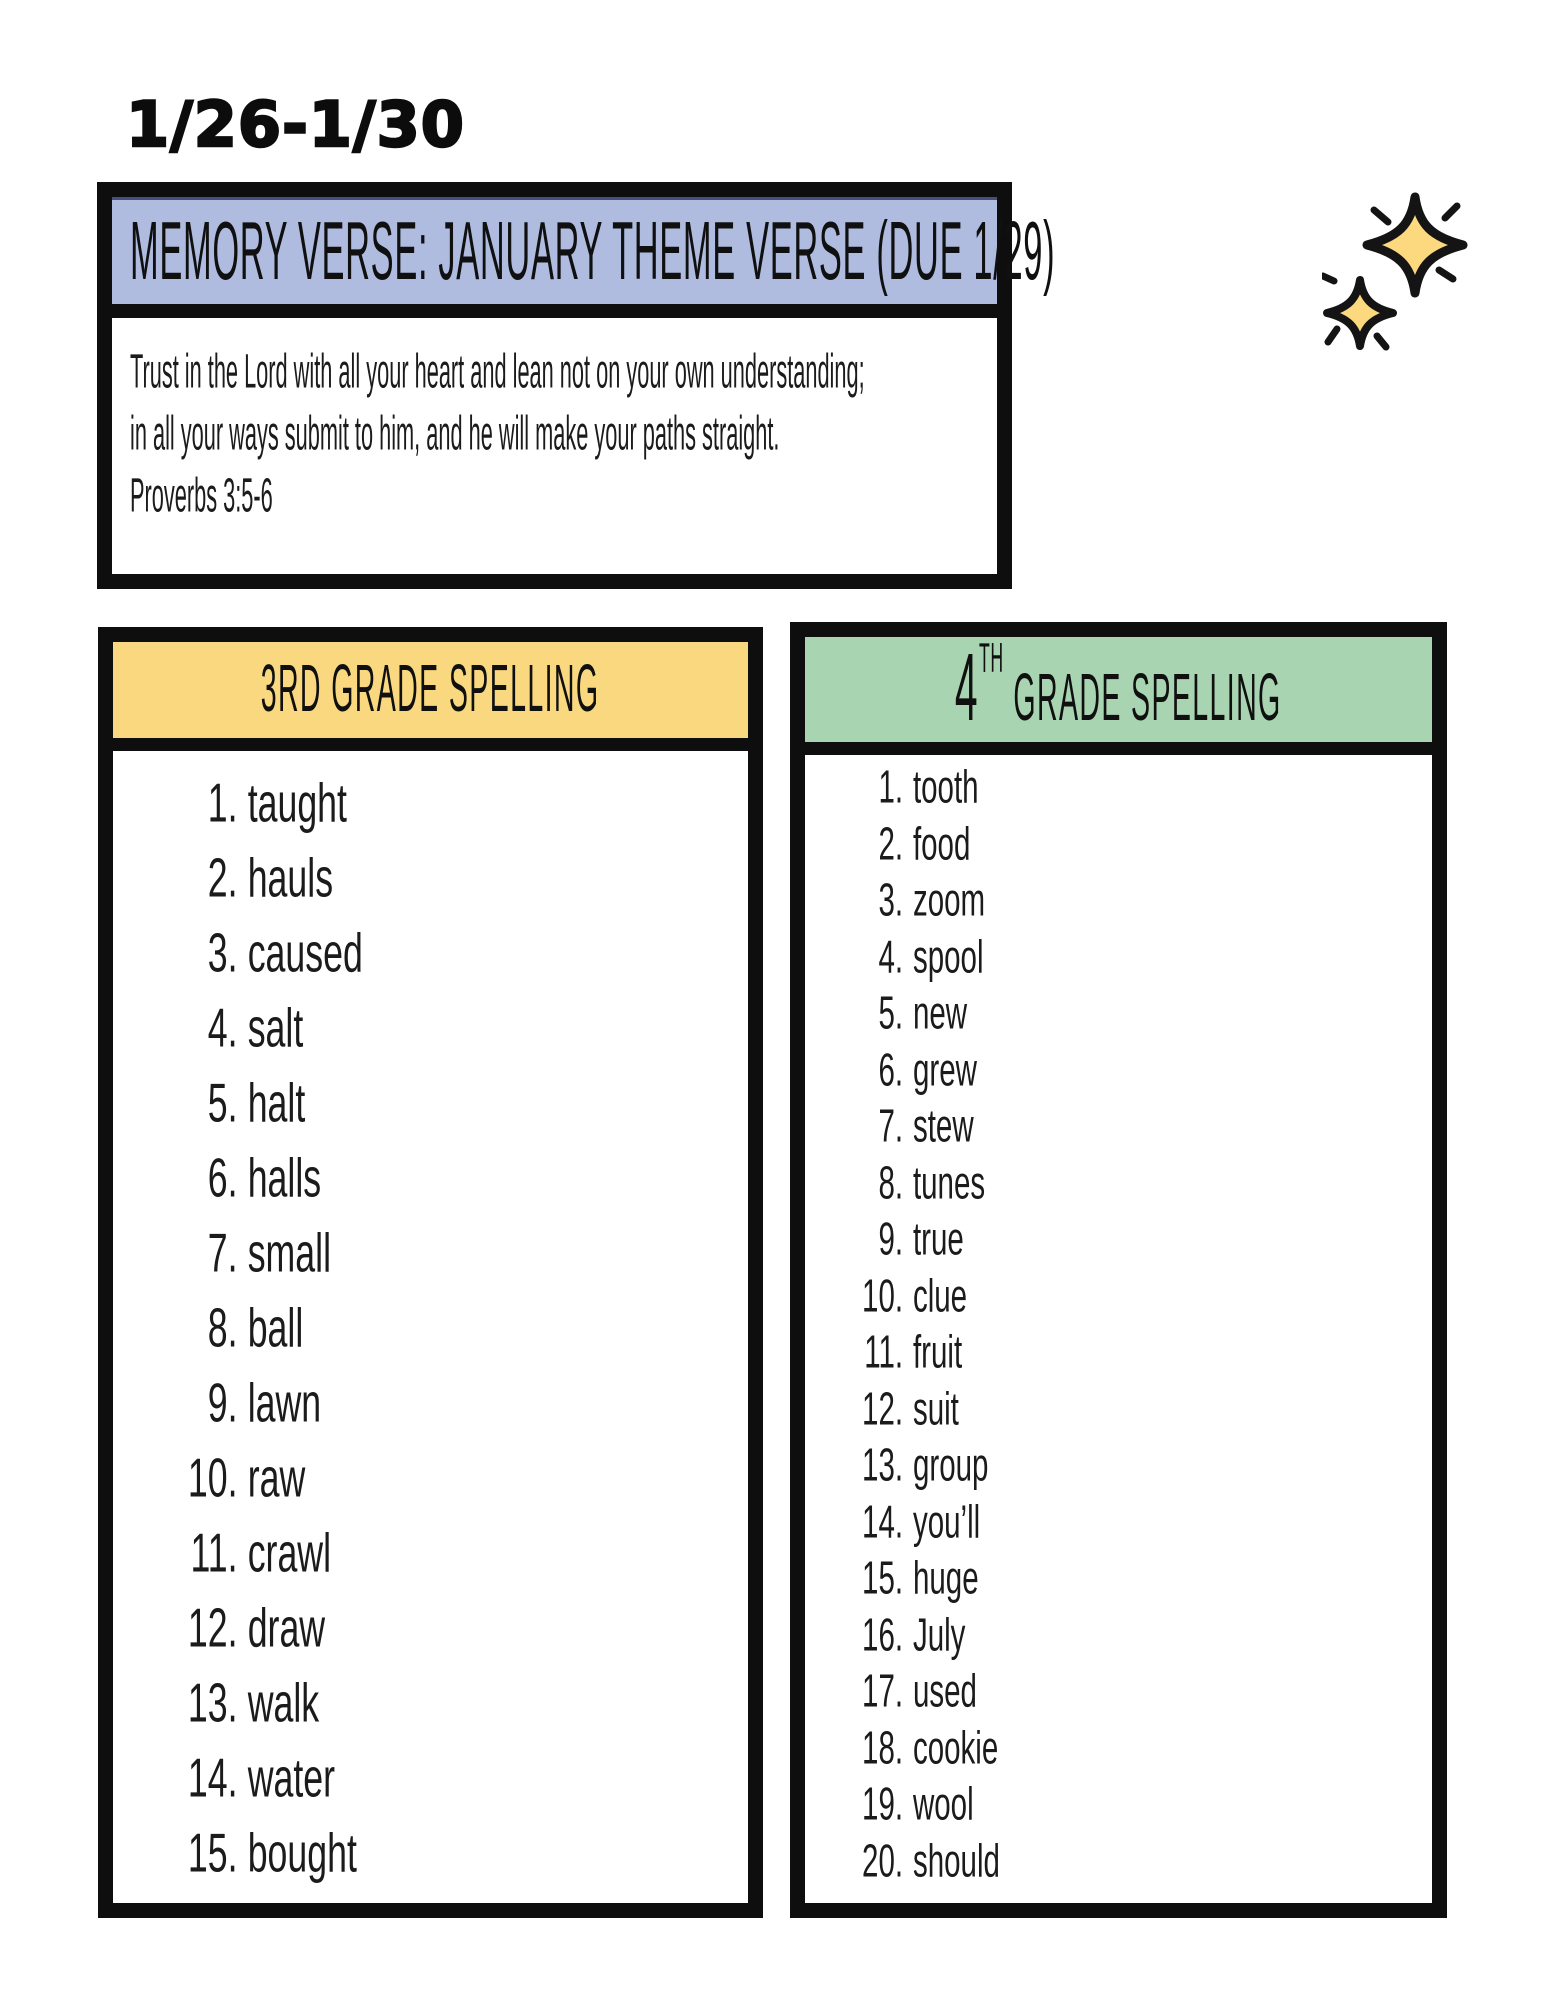 The width and height of the screenshot is (1545, 2000). Describe the element at coordinates (943, 1125) in the screenshot. I see `list-item: stew` at that location.